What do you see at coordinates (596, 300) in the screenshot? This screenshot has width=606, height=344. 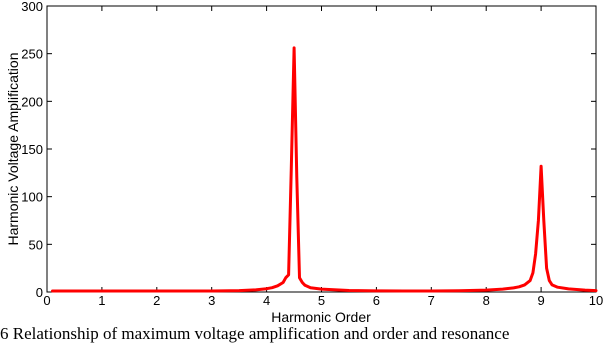 I see `x-tick-label: 10` at bounding box center [596, 300].